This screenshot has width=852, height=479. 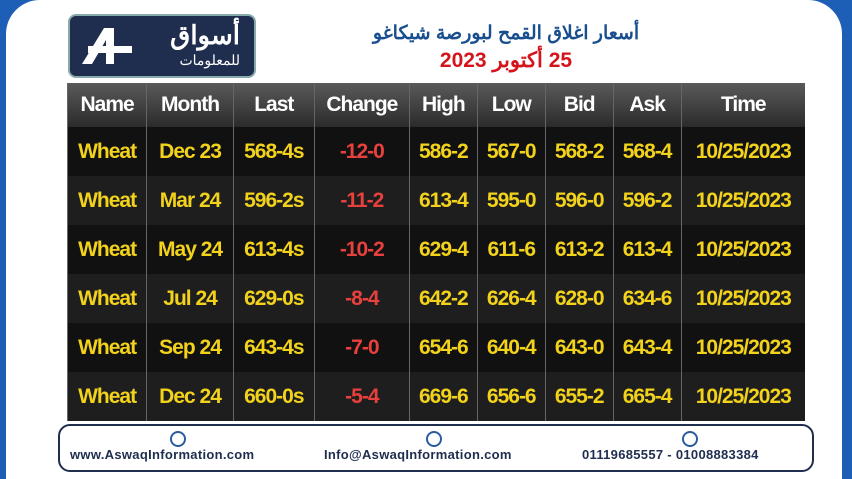 What do you see at coordinates (190, 151) in the screenshot?
I see `cell: Dec 23` at bounding box center [190, 151].